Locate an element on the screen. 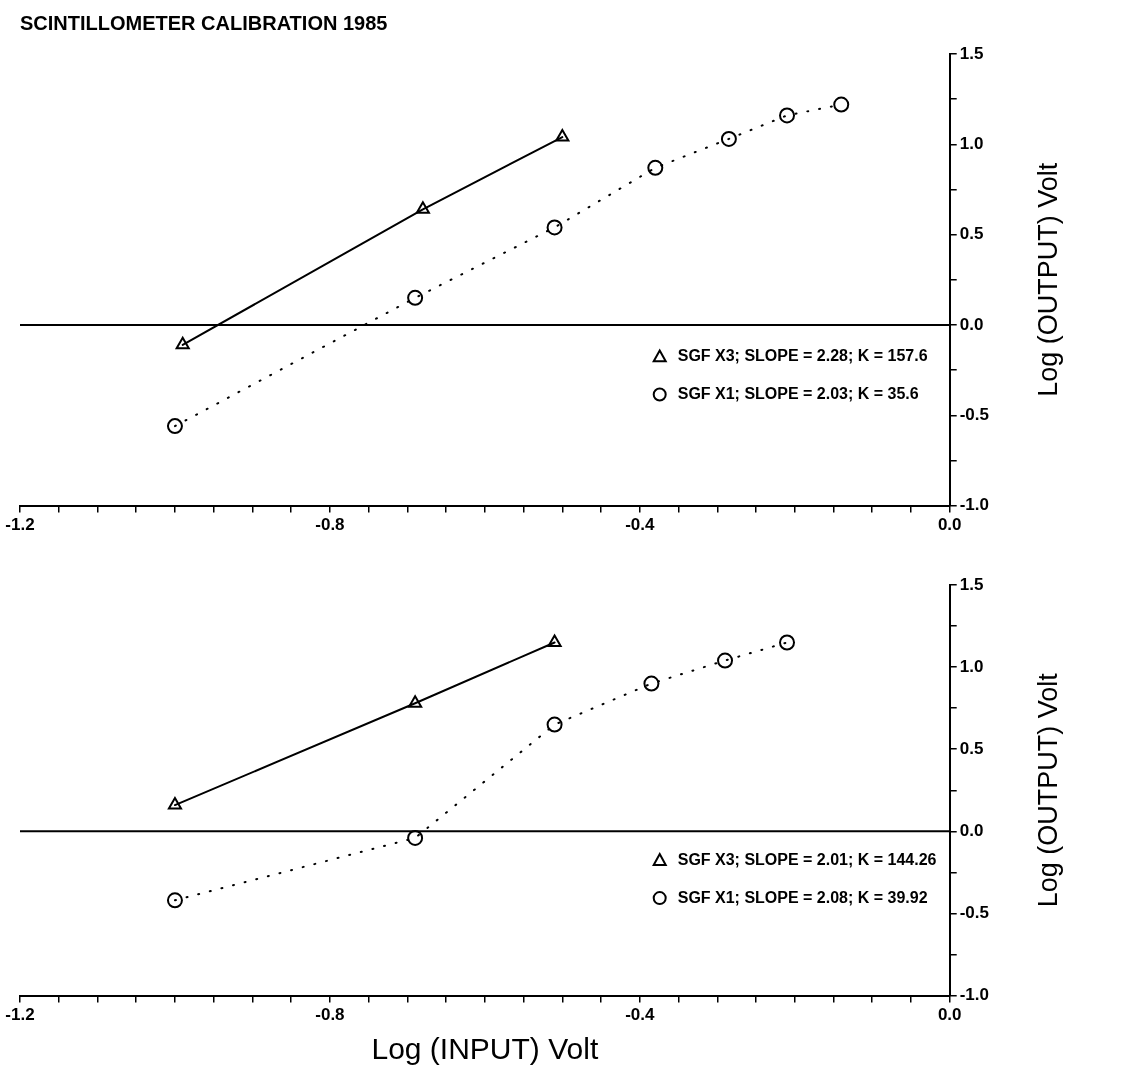 The height and width of the screenshot is (1079, 1122). legend-label: SGF X1; SLOPE = 2.08; K = 39.92 is located at coordinates (802, 897).